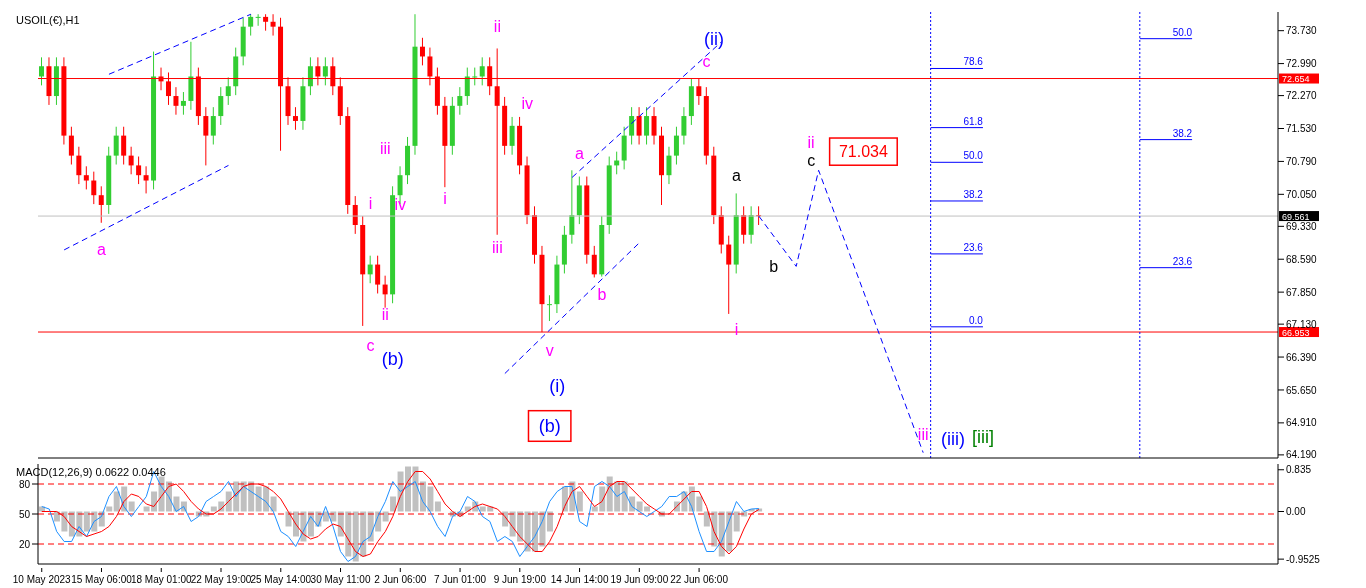  What do you see at coordinates (1299, 470) in the screenshot?
I see `y-tick-label: 0.835` at bounding box center [1299, 470].